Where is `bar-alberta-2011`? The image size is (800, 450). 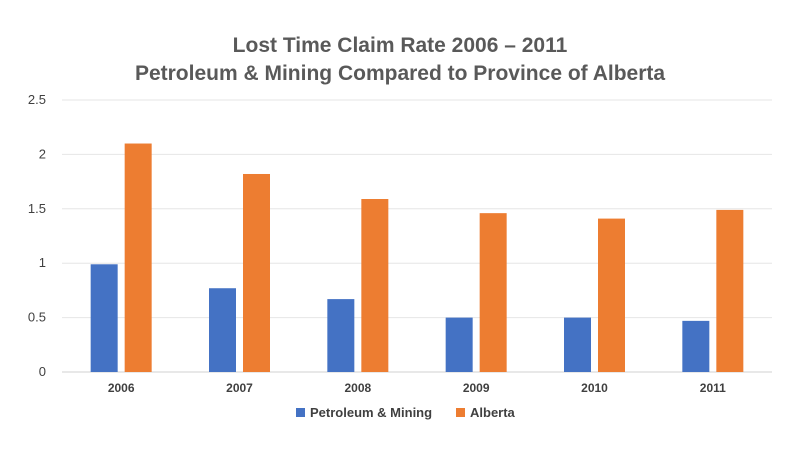
bar-alberta-2011 is located at coordinates (730, 290).